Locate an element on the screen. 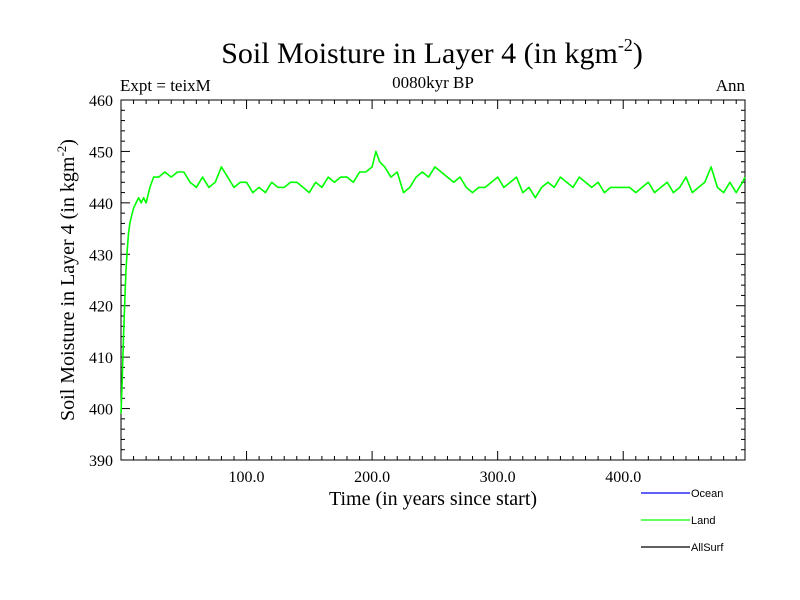  y-axis-label: Soil Moisture in Layer 4 (in kgm-2) is located at coordinates (66, 280).